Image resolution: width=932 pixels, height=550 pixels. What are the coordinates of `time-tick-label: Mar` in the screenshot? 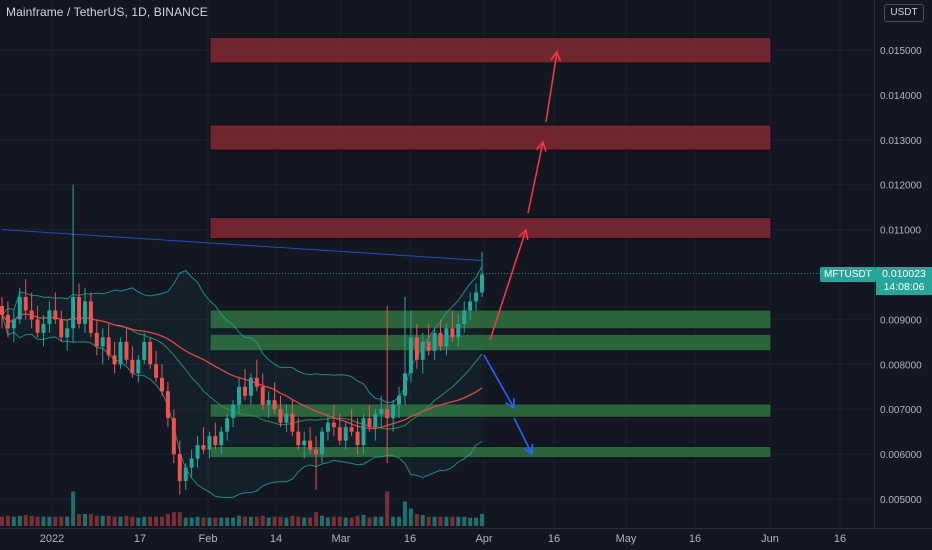 It's located at (341, 539).